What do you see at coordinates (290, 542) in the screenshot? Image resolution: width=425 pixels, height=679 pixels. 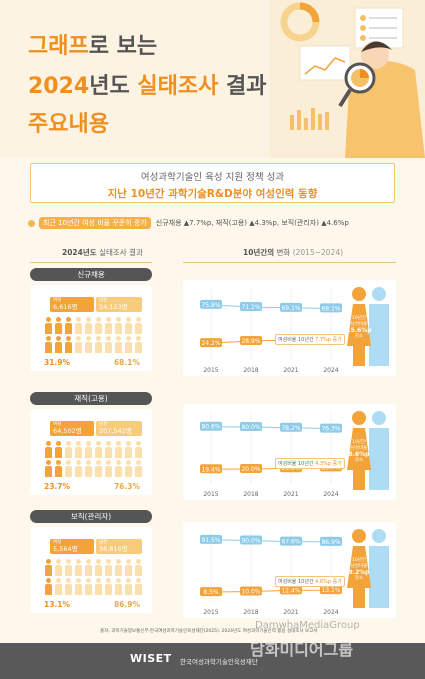 I see `male-data-label: 87.6%` at bounding box center [290, 542].